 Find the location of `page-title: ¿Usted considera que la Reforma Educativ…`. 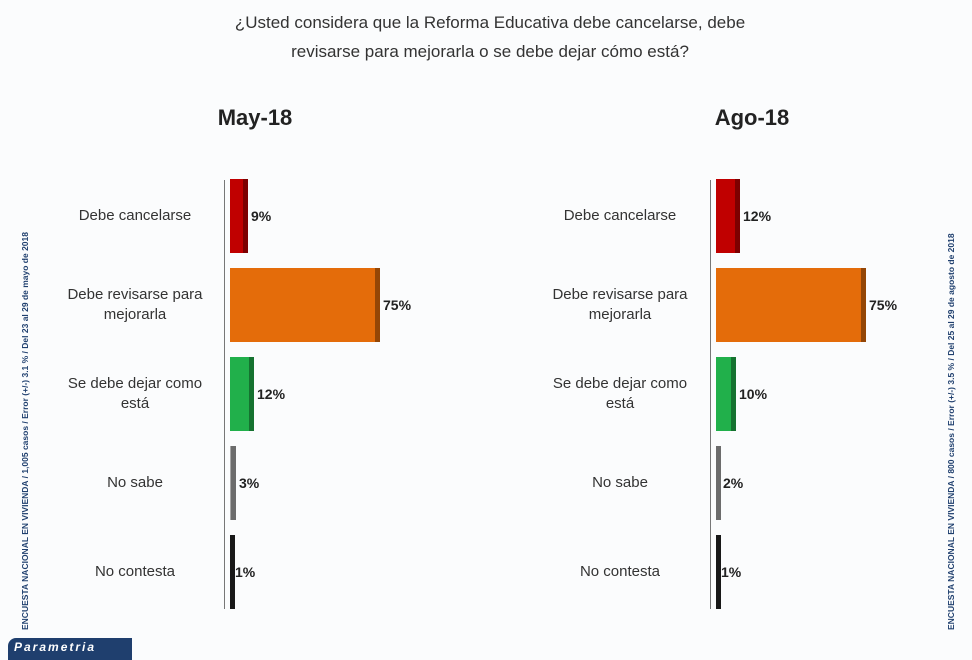

page-title: ¿Usted considera que la Reforma Educativ… is located at coordinates (490, 37).